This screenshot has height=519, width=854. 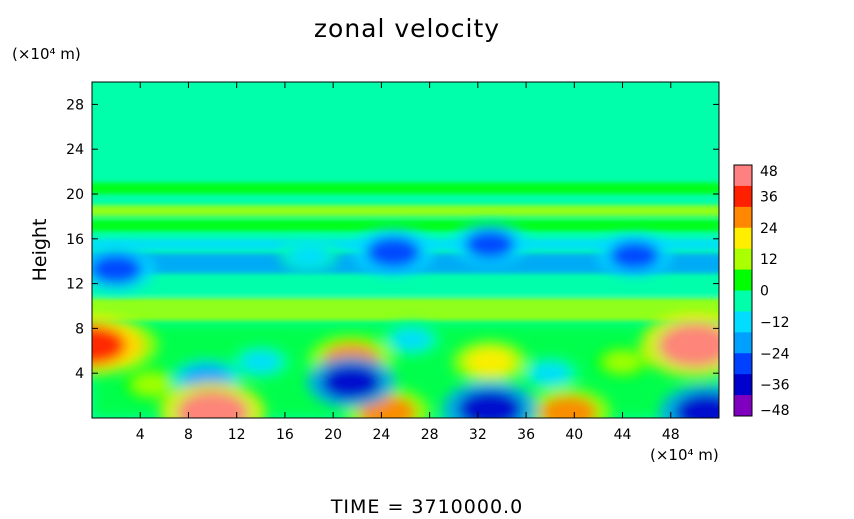 What do you see at coordinates (40, 250) in the screenshot?
I see `y-axis-label: Height` at bounding box center [40, 250].